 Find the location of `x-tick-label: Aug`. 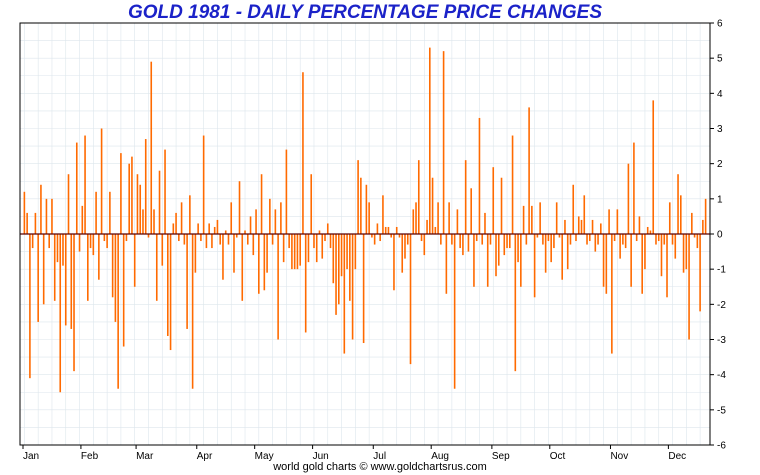

x-tick-label: Aug is located at coordinates (440, 456).